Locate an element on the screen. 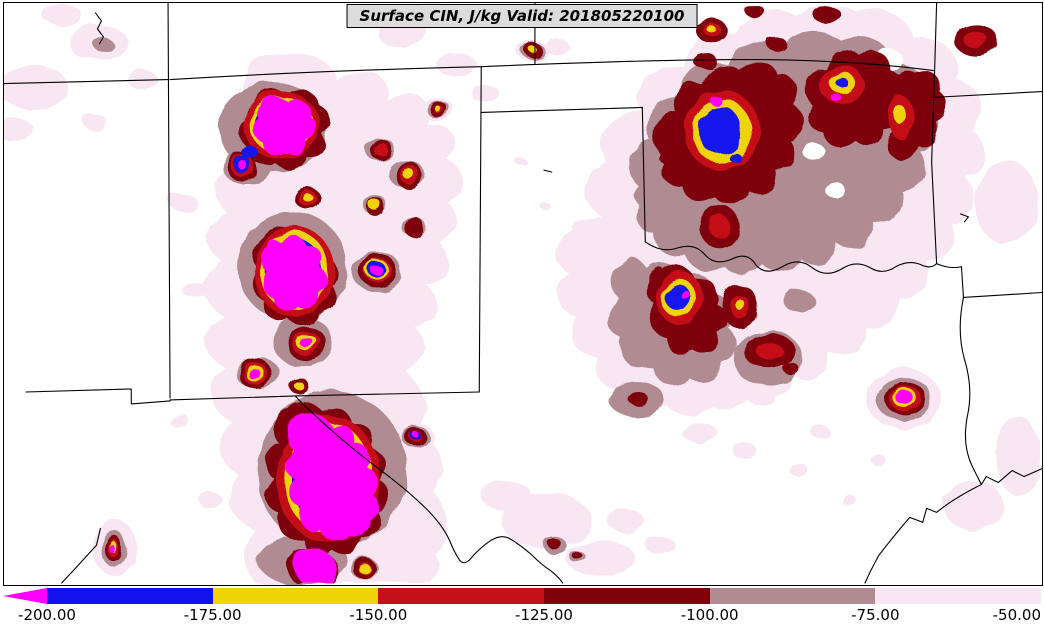 The image size is (1044, 633). border-az-mexico is located at coordinates (98, 396).